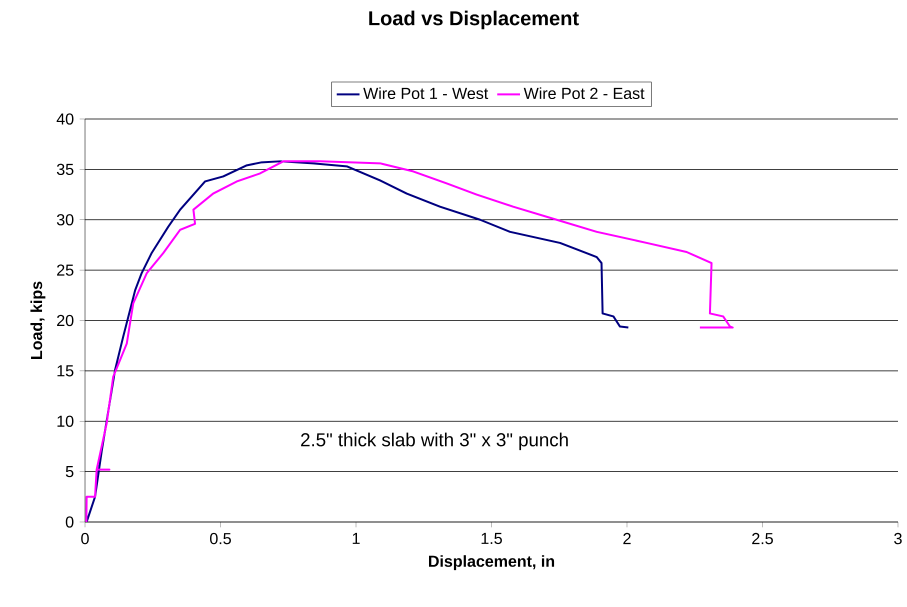 The image size is (907, 607). I want to click on x-tick-label: 0, so click(85, 538).